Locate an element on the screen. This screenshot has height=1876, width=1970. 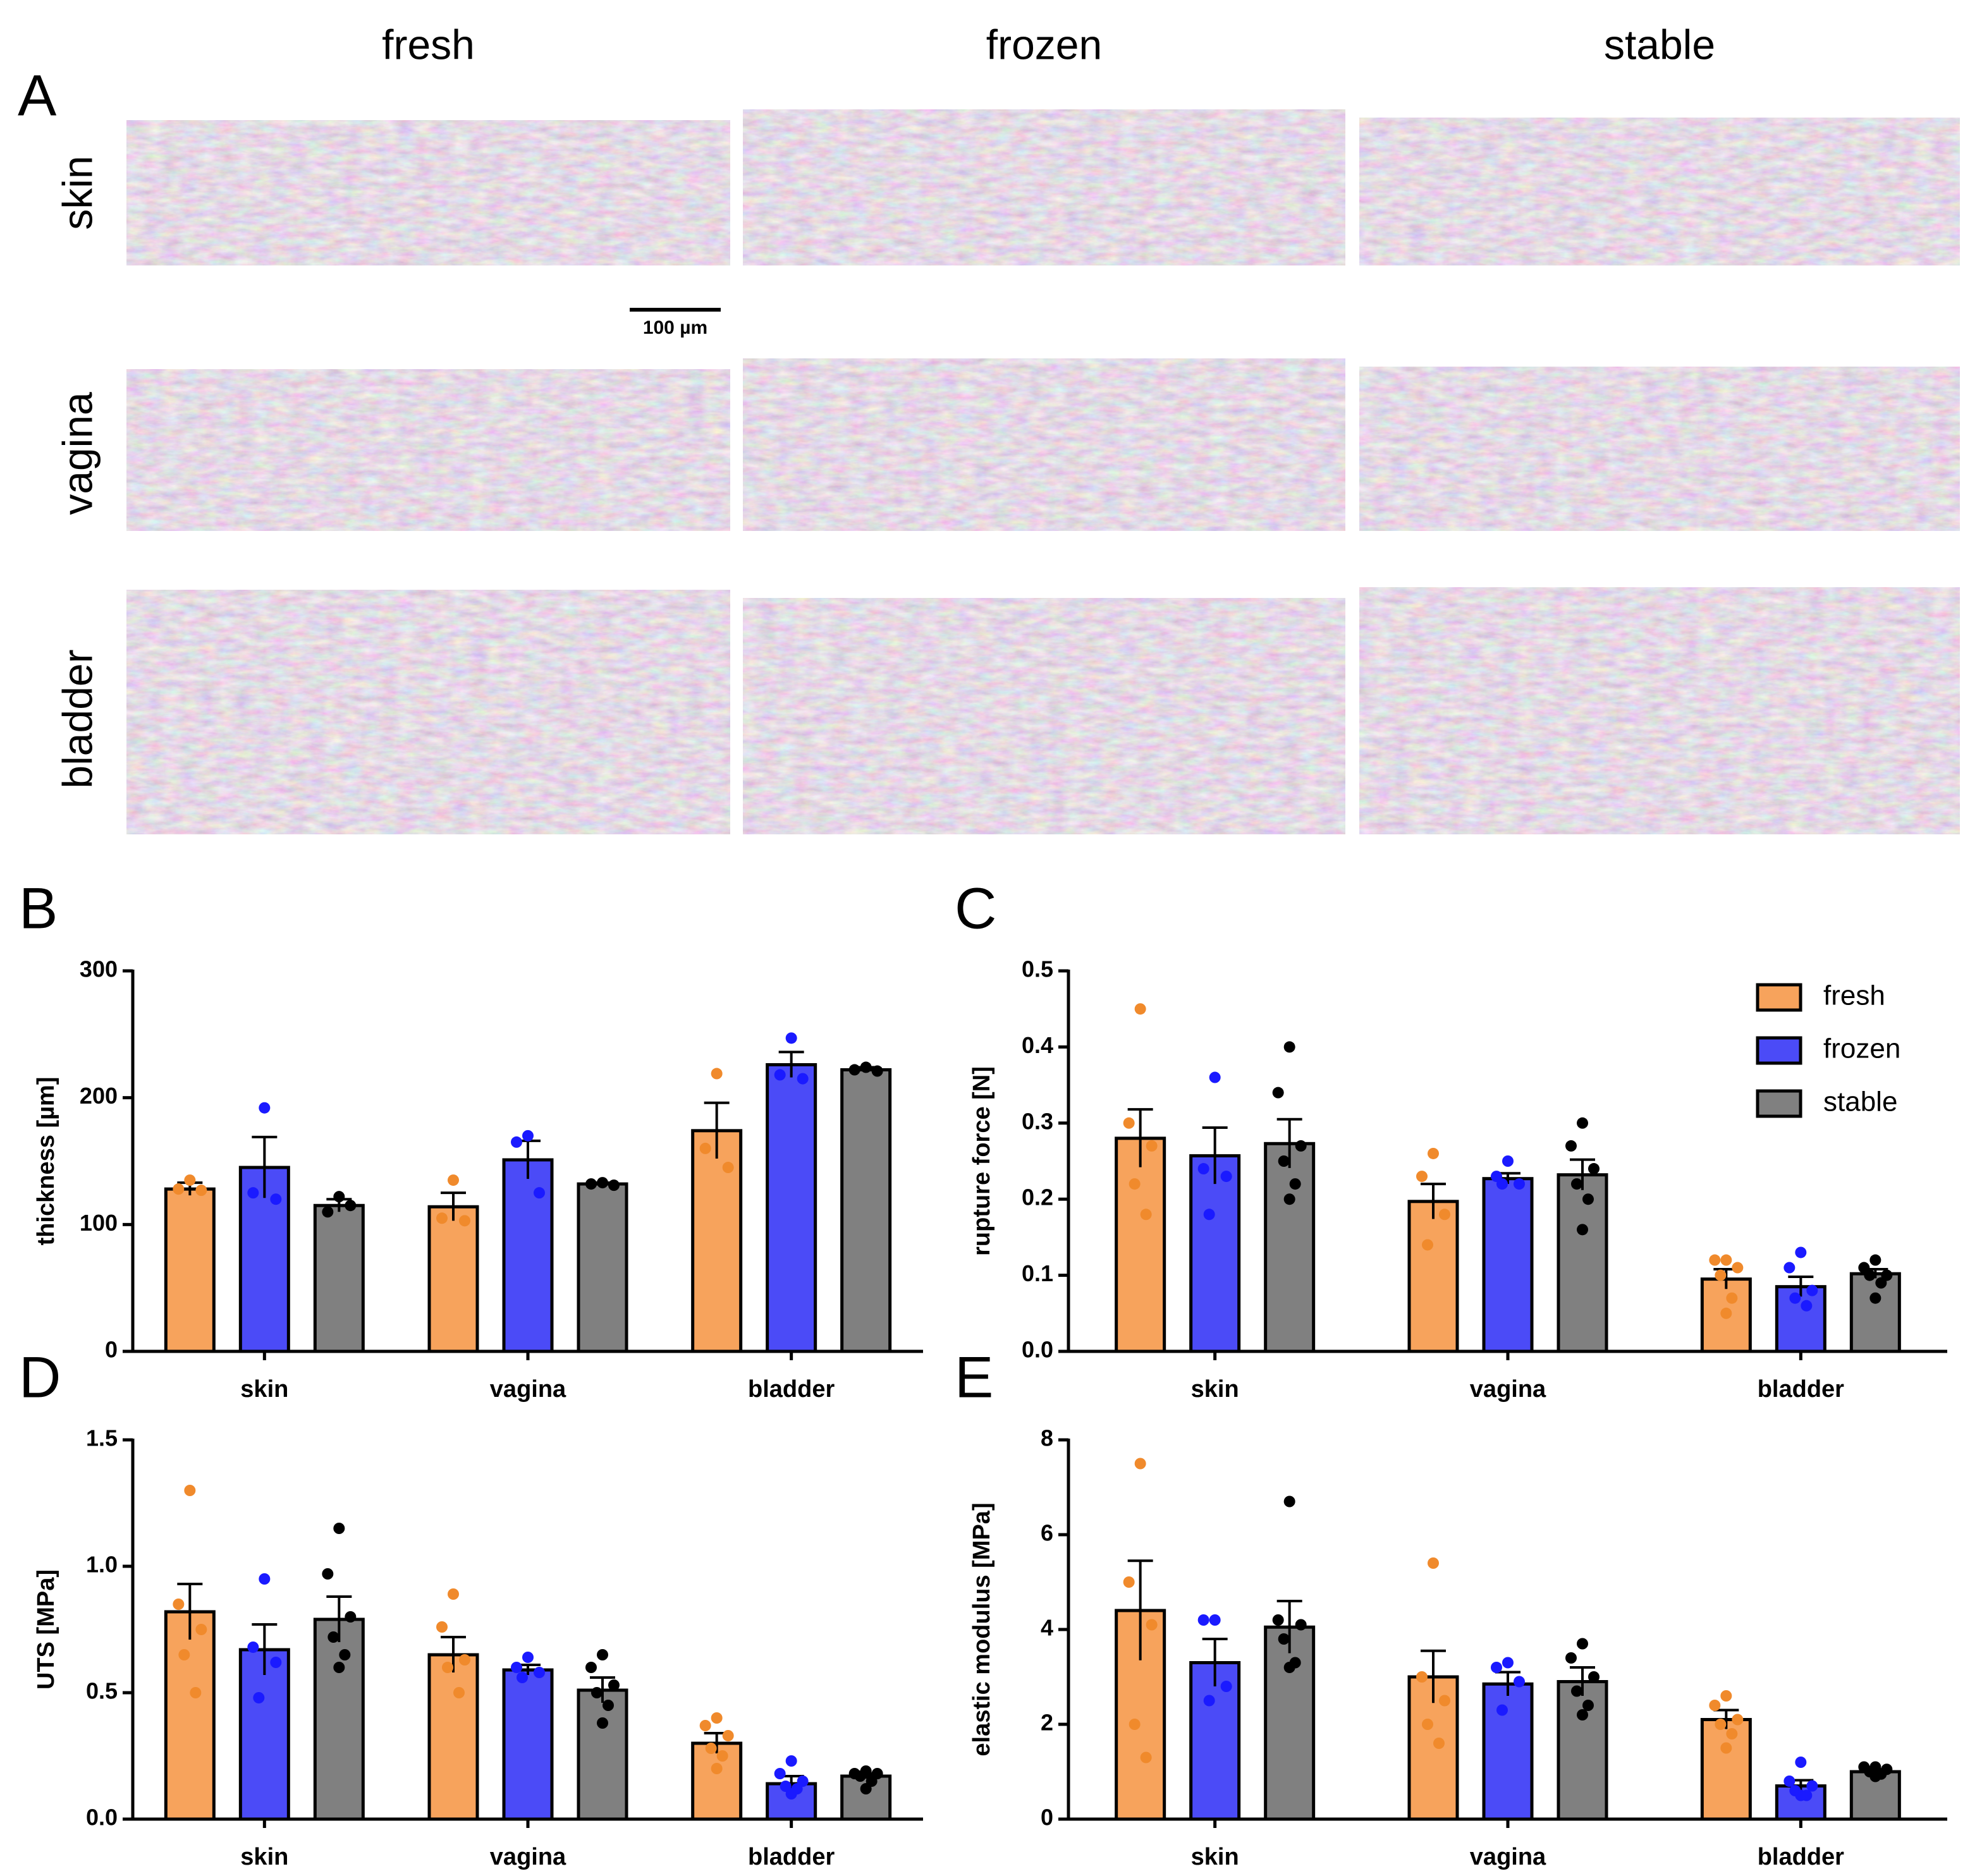
y-tick-label: 0.5 is located at coordinates (102, 1691).